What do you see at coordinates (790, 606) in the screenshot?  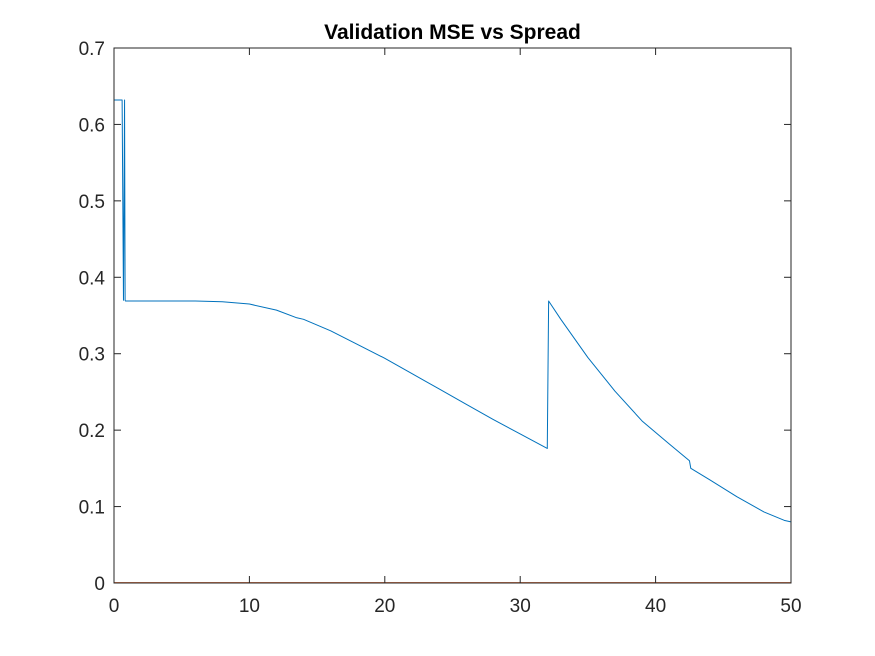 I see `x-tick-label-5: 50` at bounding box center [790, 606].